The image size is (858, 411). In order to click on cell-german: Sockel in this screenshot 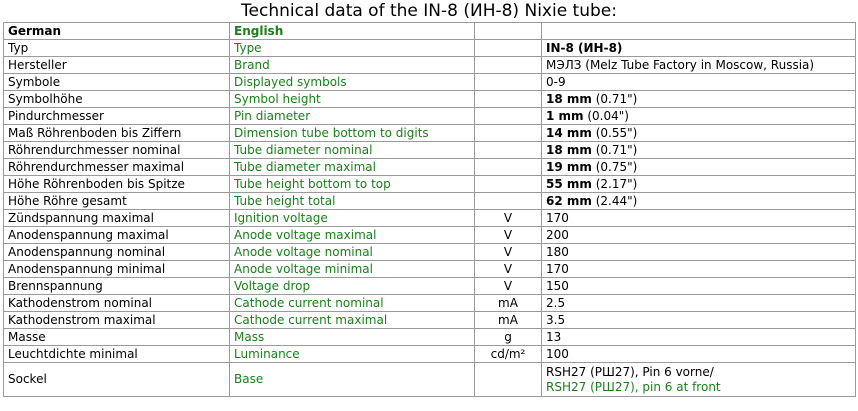, I will do `click(116, 379)`.